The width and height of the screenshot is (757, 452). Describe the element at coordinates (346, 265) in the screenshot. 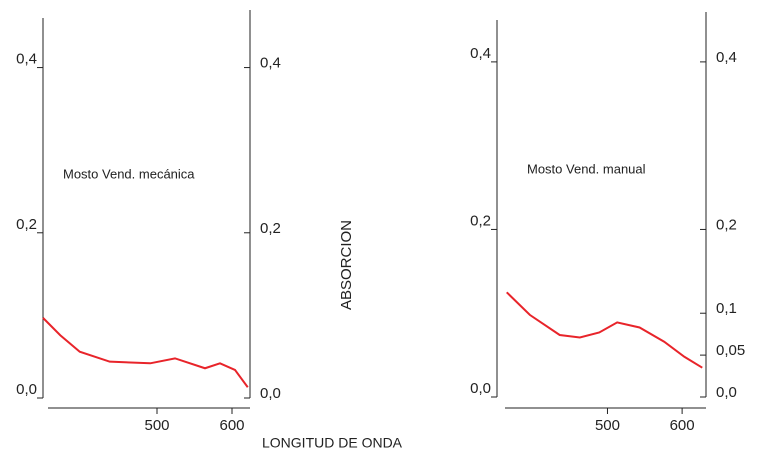

I see `y-axis-label: ABSORCION` at that location.